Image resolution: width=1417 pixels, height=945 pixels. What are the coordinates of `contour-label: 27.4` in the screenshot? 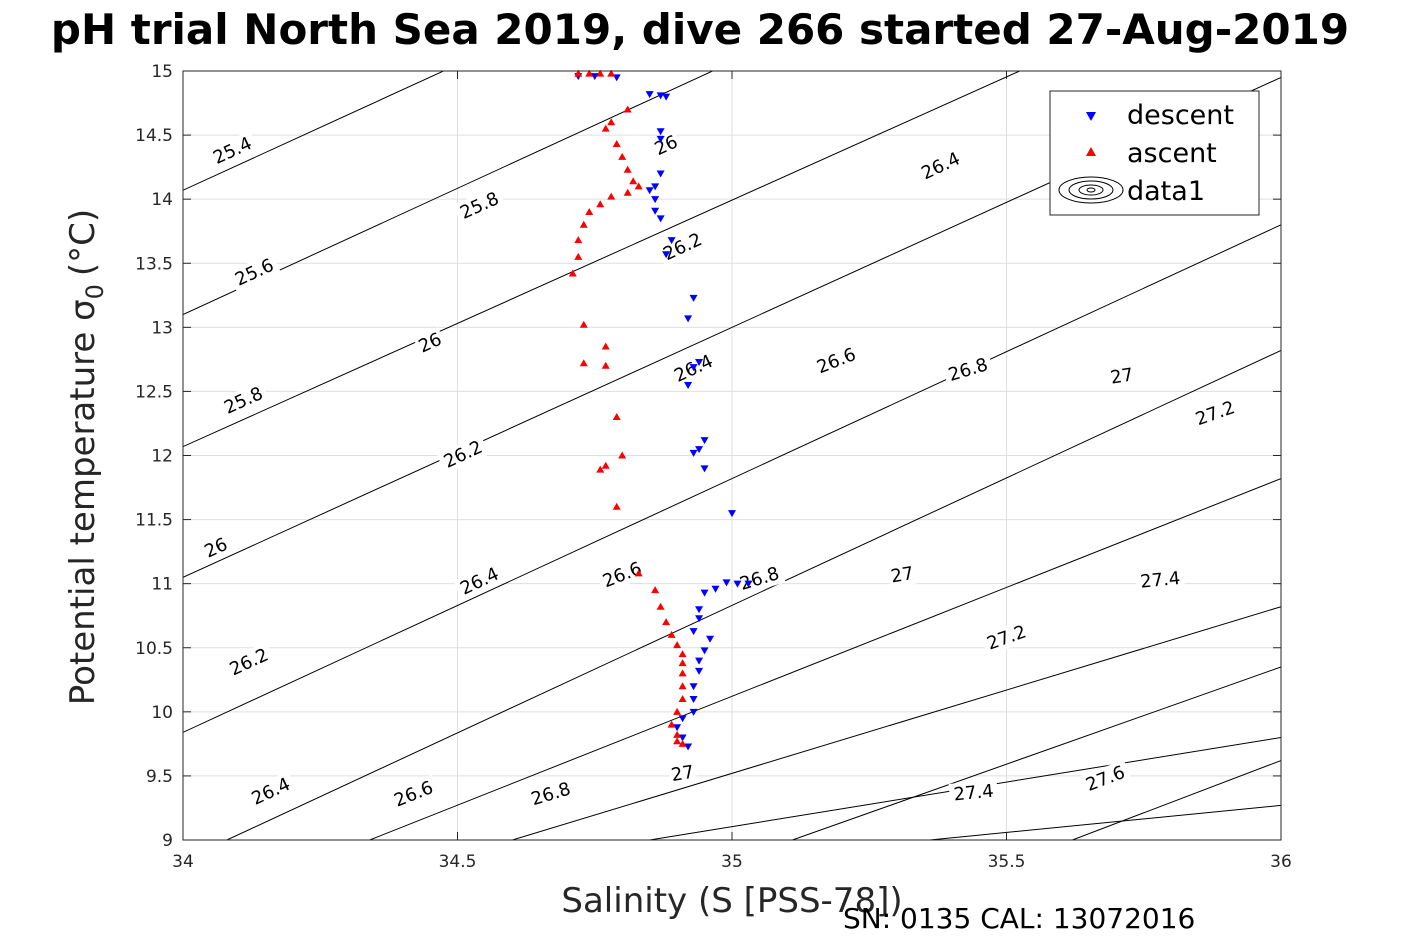 It's located at (1160, 580).